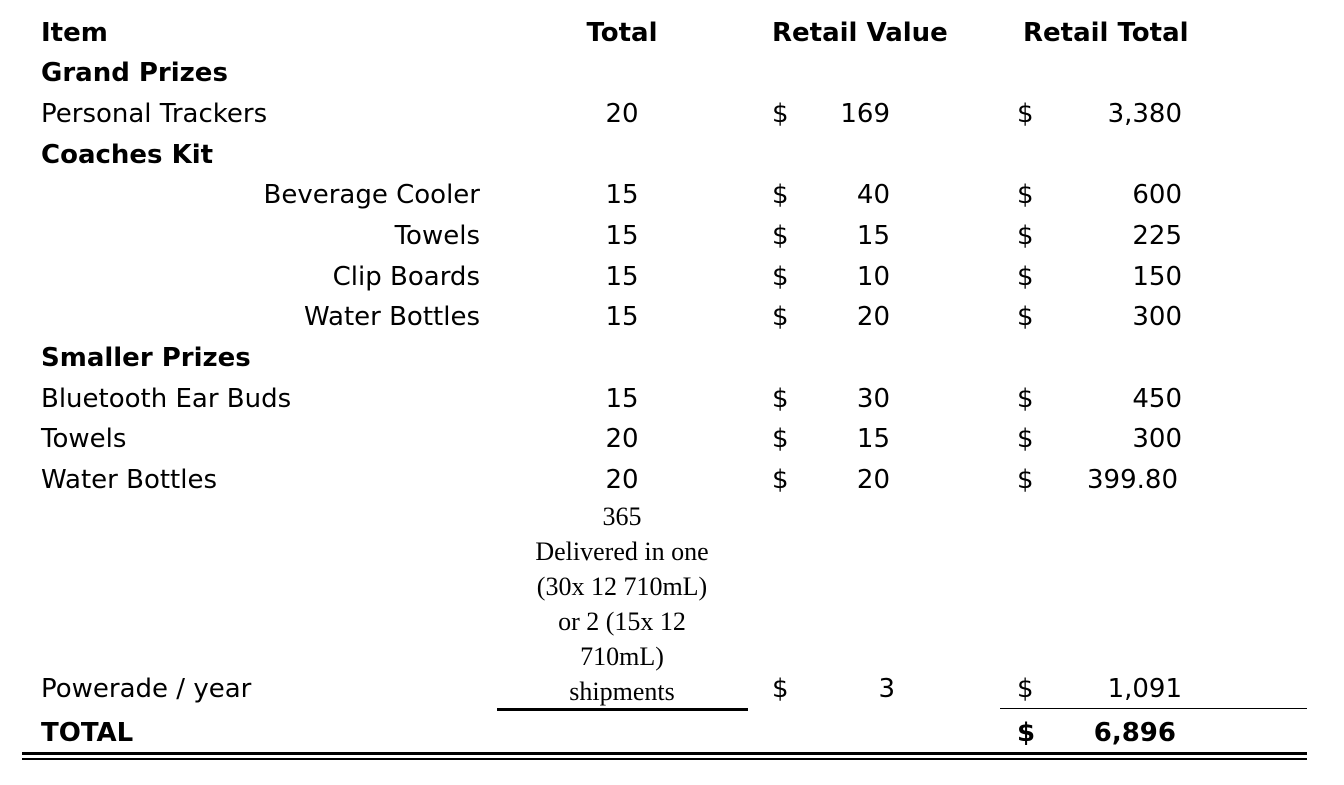  I want to click on retail-value: 10, so click(873, 277).